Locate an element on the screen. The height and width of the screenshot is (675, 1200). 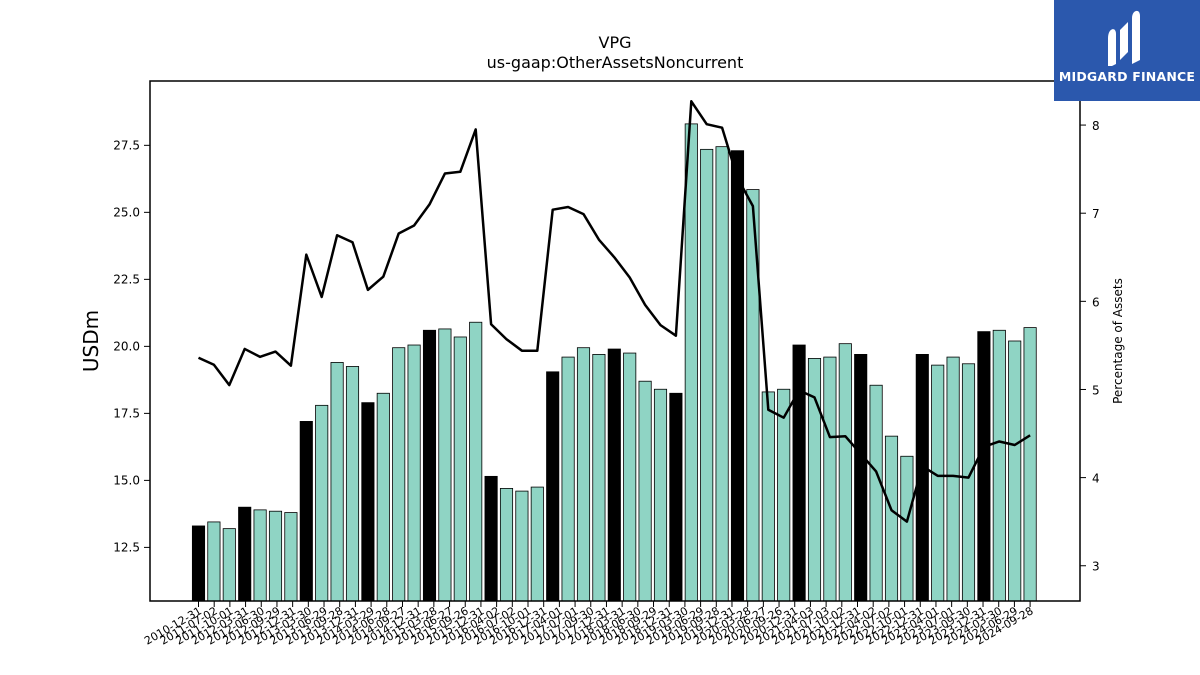
y-tick-label: 17.5 is located at coordinates (126, 413).